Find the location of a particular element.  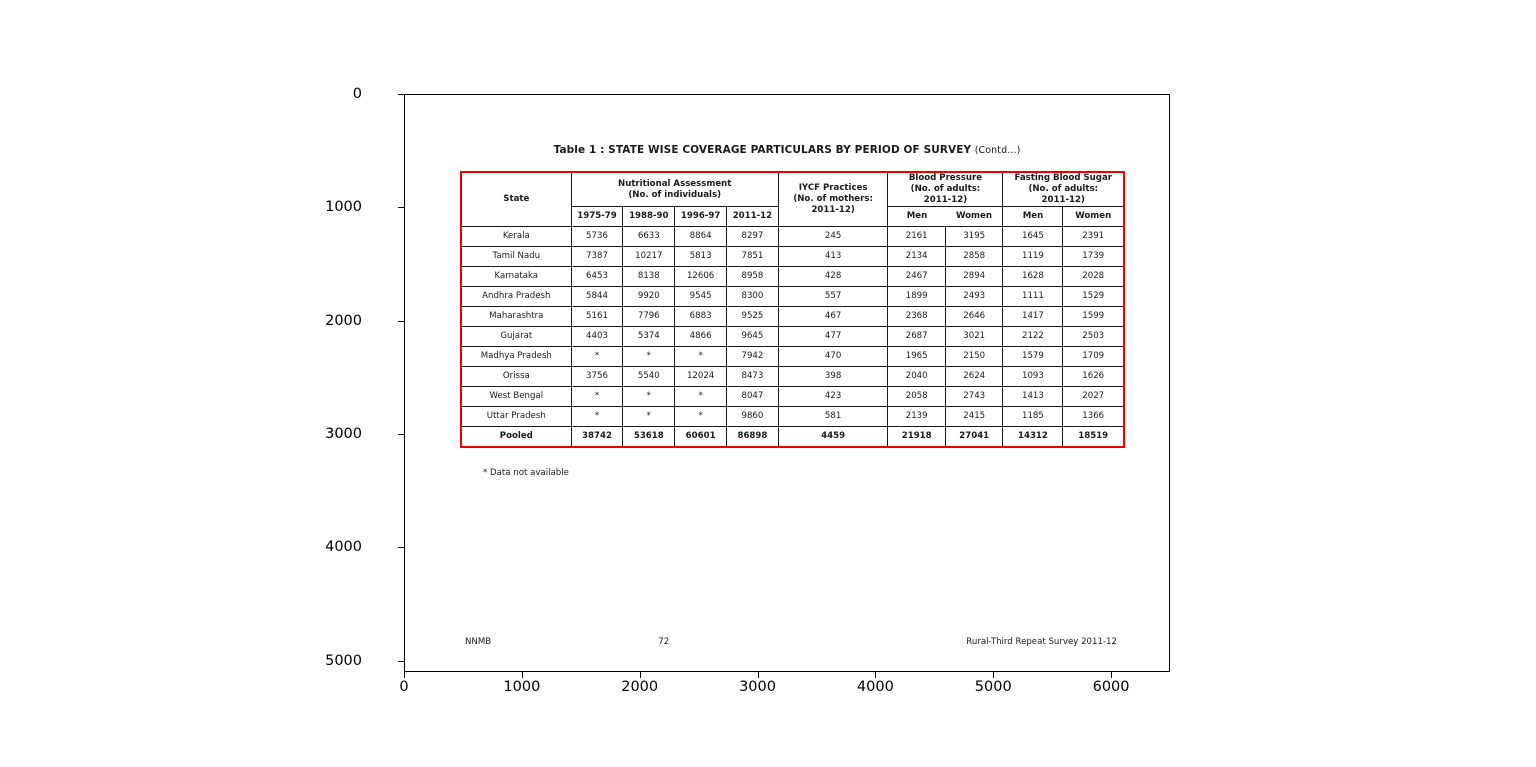

cell-iycf: 470 is located at coordinates (833, 356).